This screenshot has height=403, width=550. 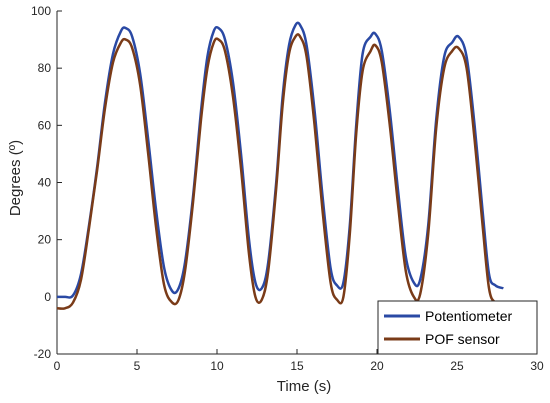 I want to click on y-tick-label: 60, so click(x=45, y=125).